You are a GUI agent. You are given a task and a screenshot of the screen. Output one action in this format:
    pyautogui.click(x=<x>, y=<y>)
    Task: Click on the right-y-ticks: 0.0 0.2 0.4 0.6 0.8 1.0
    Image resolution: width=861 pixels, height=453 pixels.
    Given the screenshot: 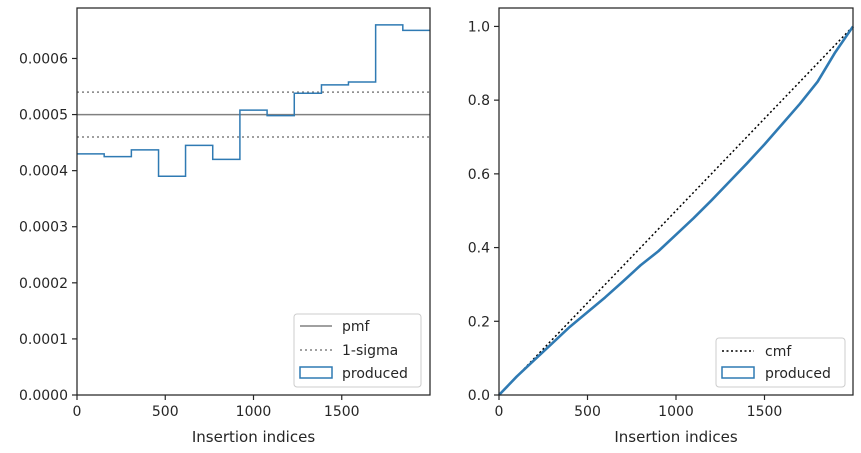 What is the action you would take?
    pyautogui.click(x=483, y=211)
    